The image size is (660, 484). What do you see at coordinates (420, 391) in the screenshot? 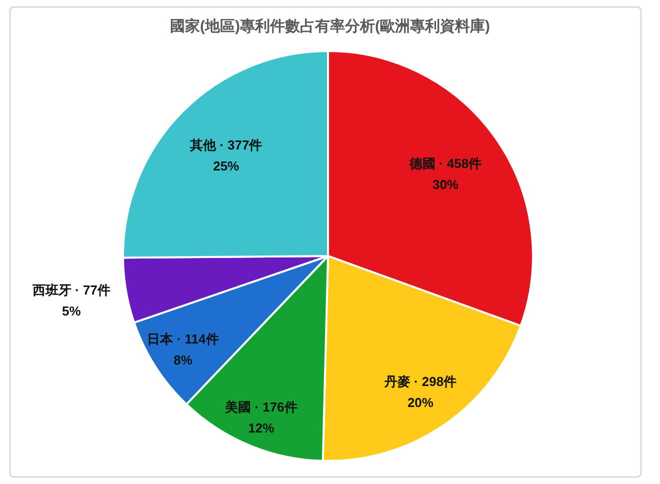
I see `slice-label: 丹麥 · 298件 20%` at bounding box center [420, 391].